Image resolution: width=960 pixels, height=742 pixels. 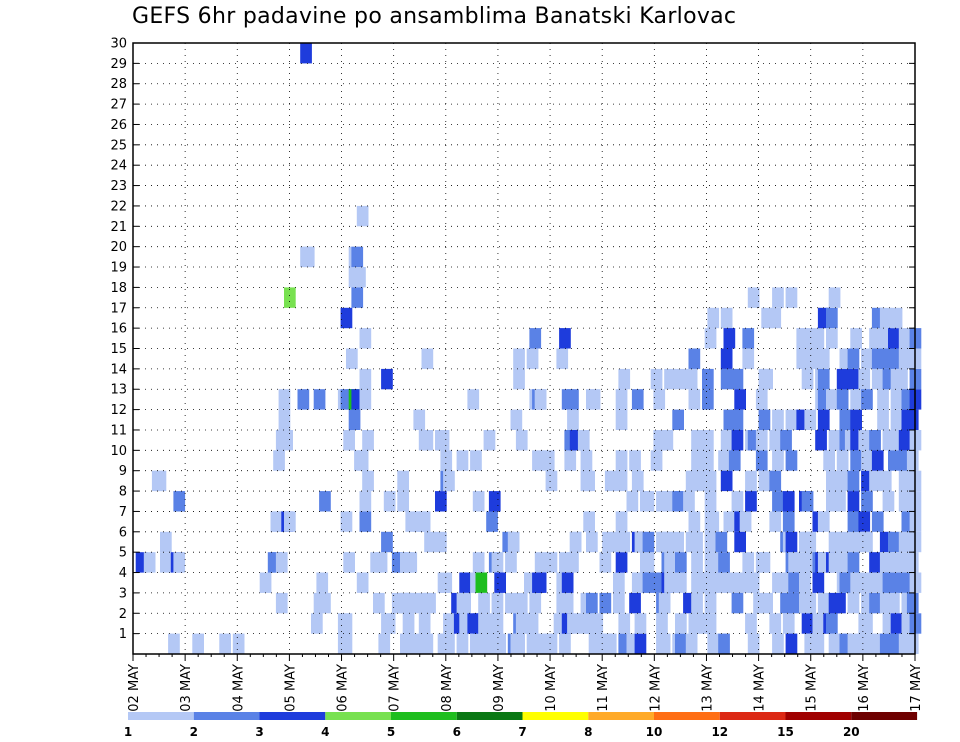 I want to click on colorbar-label: 1, so click(x=128, y=732).